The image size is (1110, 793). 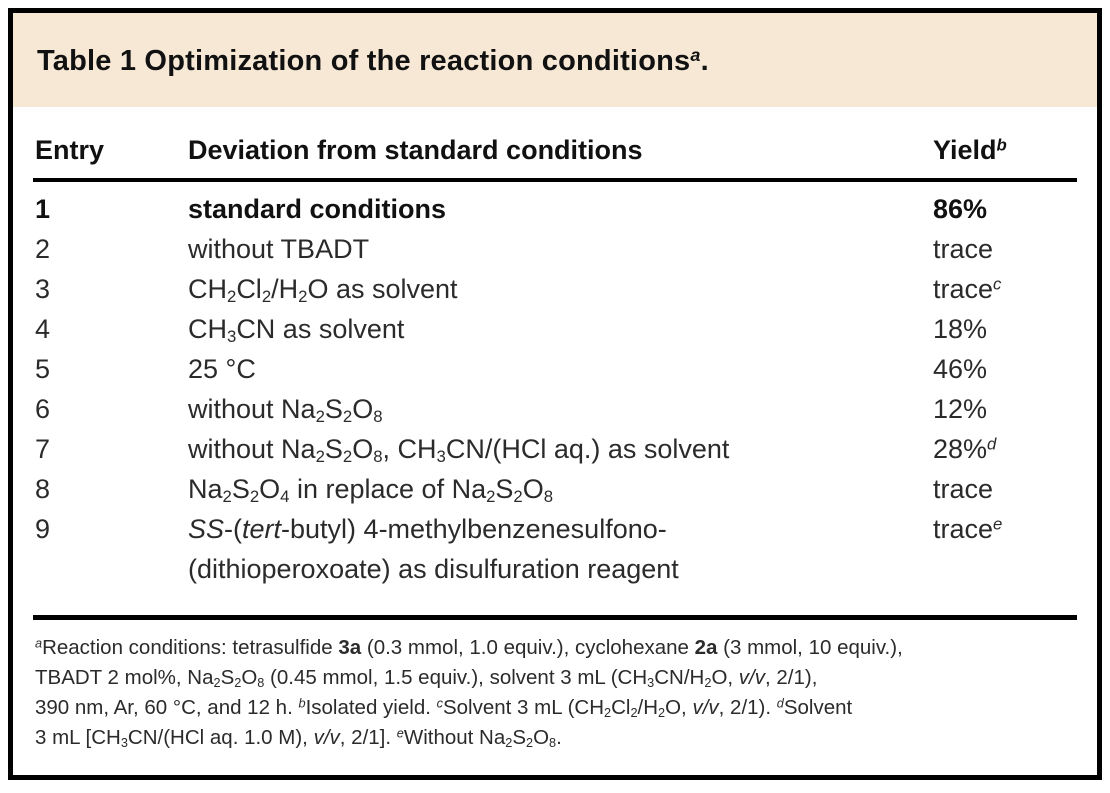 What do you see at coordinates (555, 289) in the screenshot?
I see `table-row: 3 CH2Cl2/H2O as solvent tracec` at bounding box center [555, 289].